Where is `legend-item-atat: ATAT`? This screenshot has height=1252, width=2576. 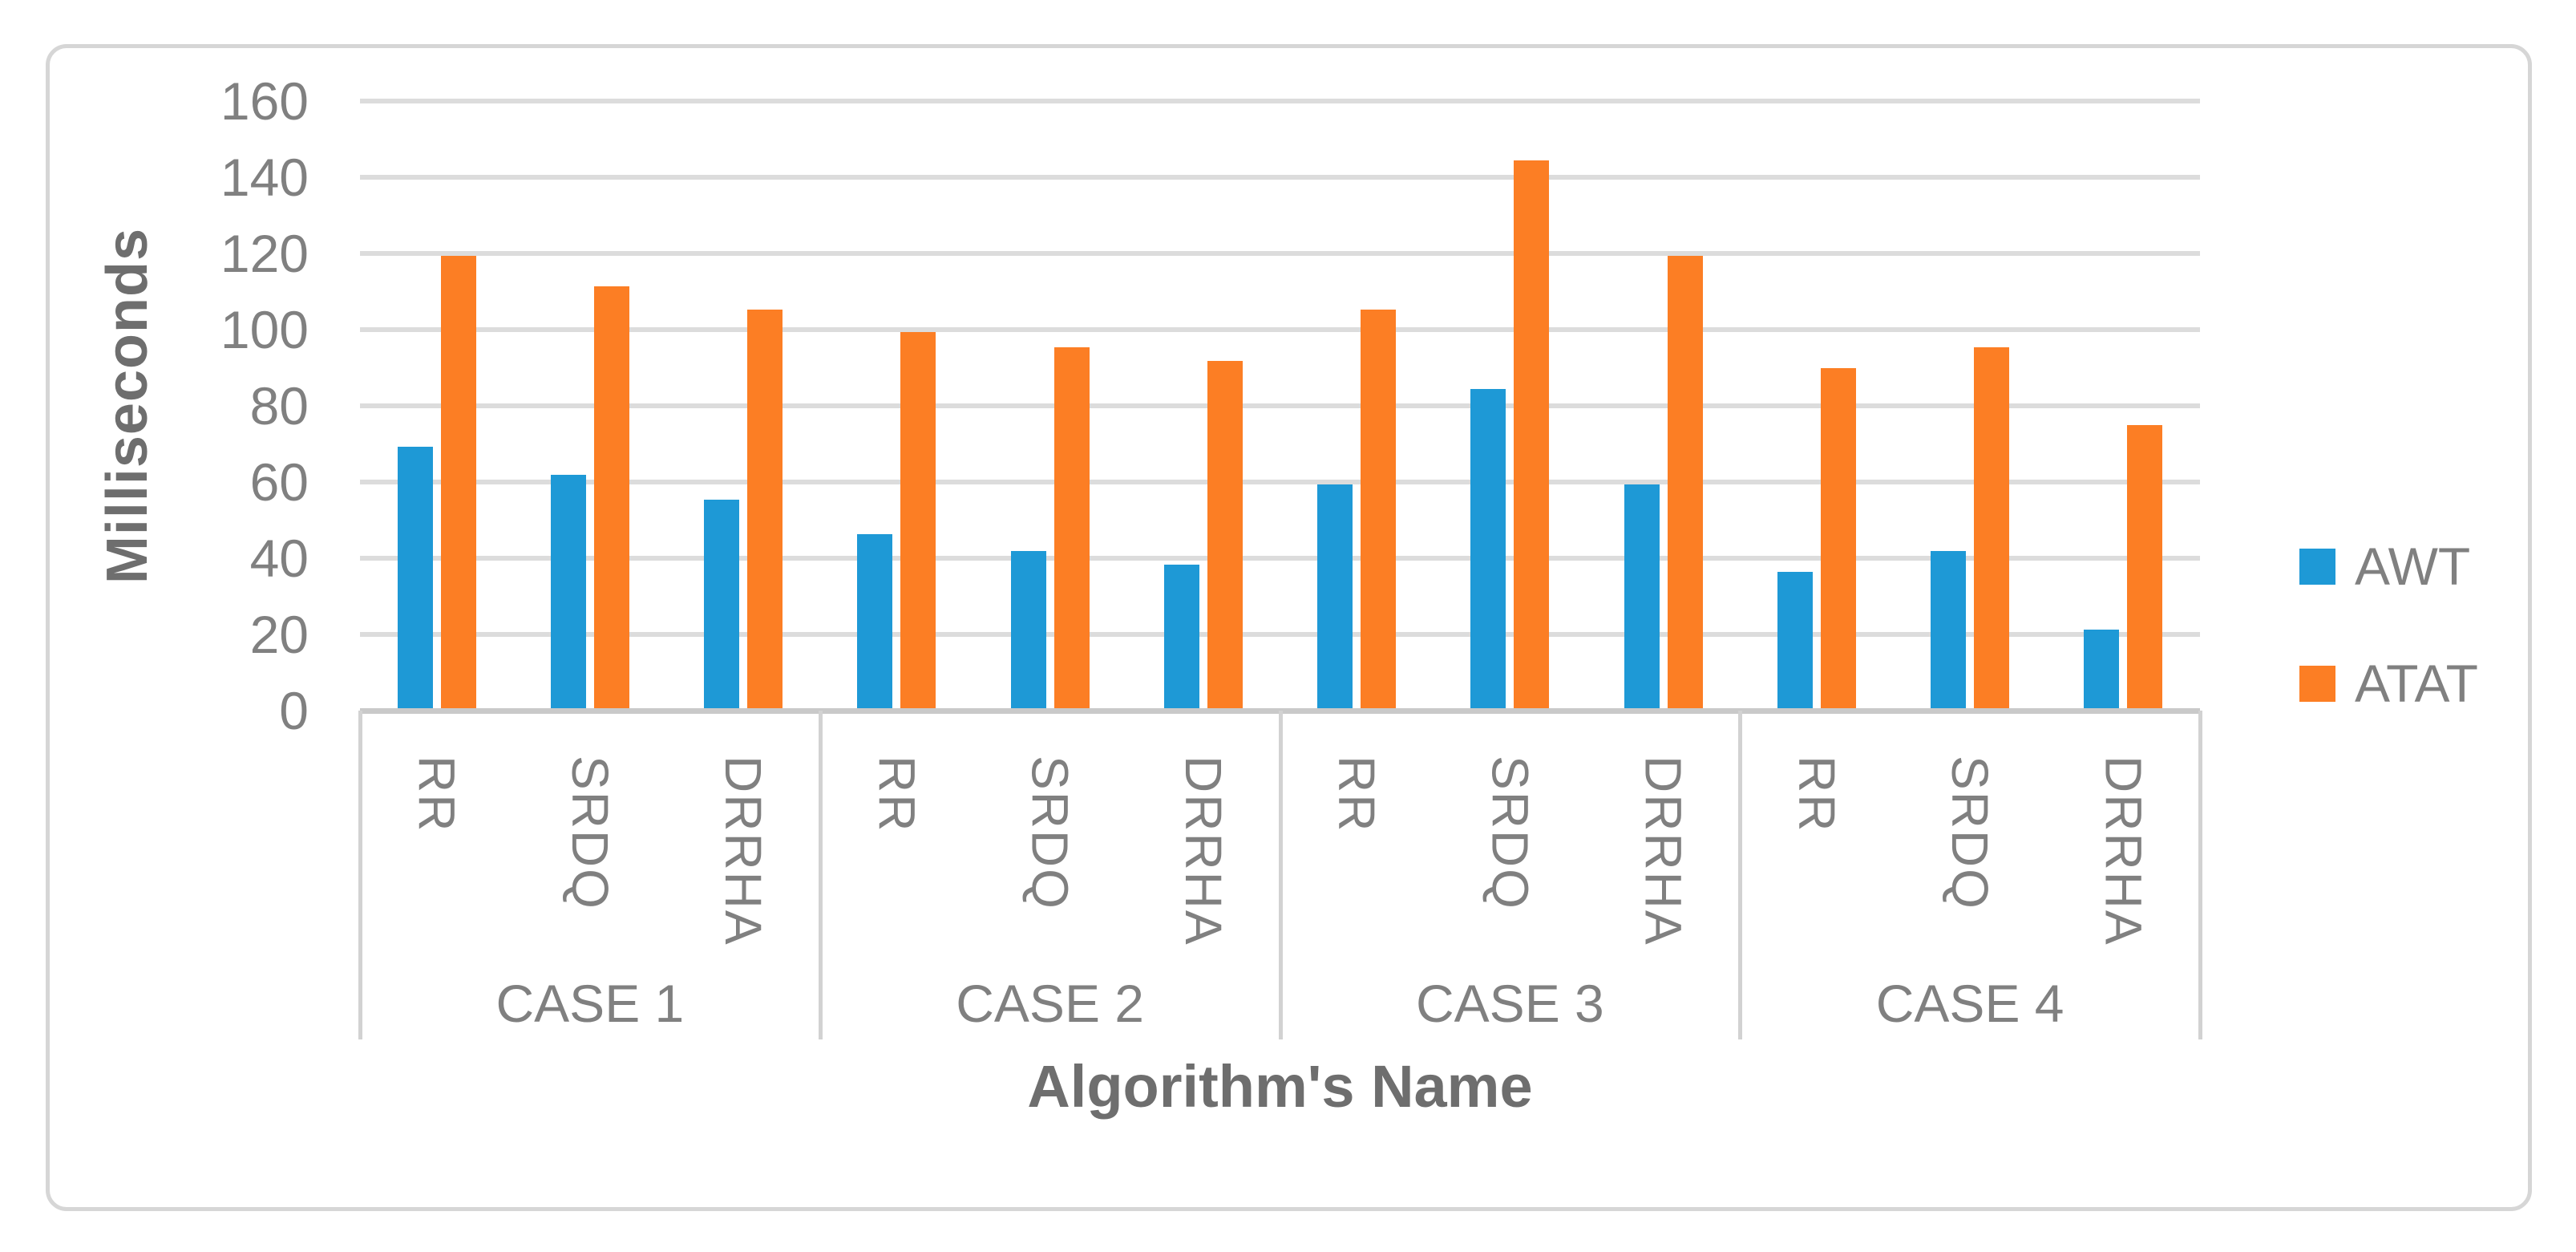
legend-item-atat: ATAT is located at coordinates (2388, 683).